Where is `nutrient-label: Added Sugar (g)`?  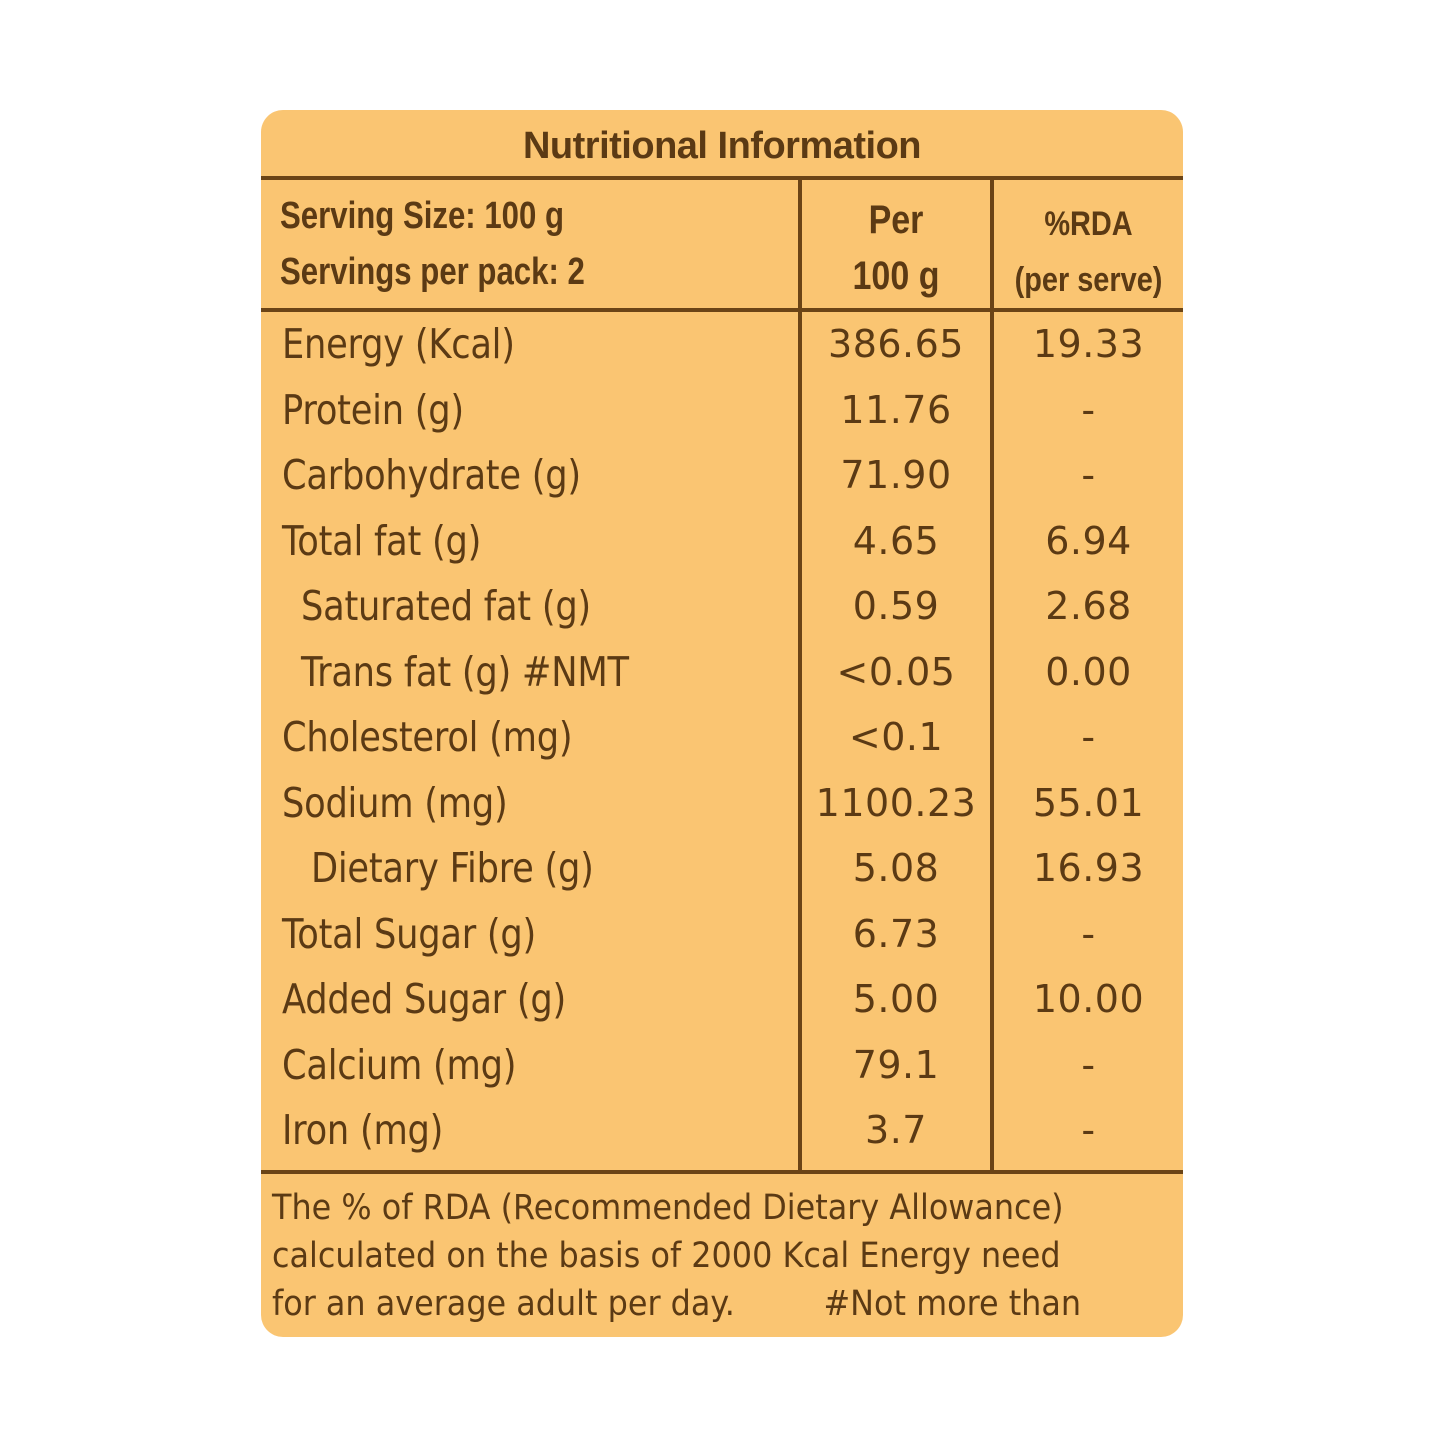
nutrient-label: Added Sugar (g) is located at coordinates (424, 999).